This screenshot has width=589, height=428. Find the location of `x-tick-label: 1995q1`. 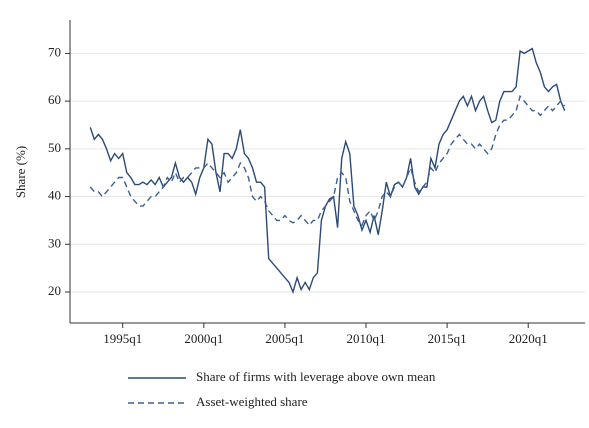

x-tick-label: 1995q1 is located at coordinates (122, 338).